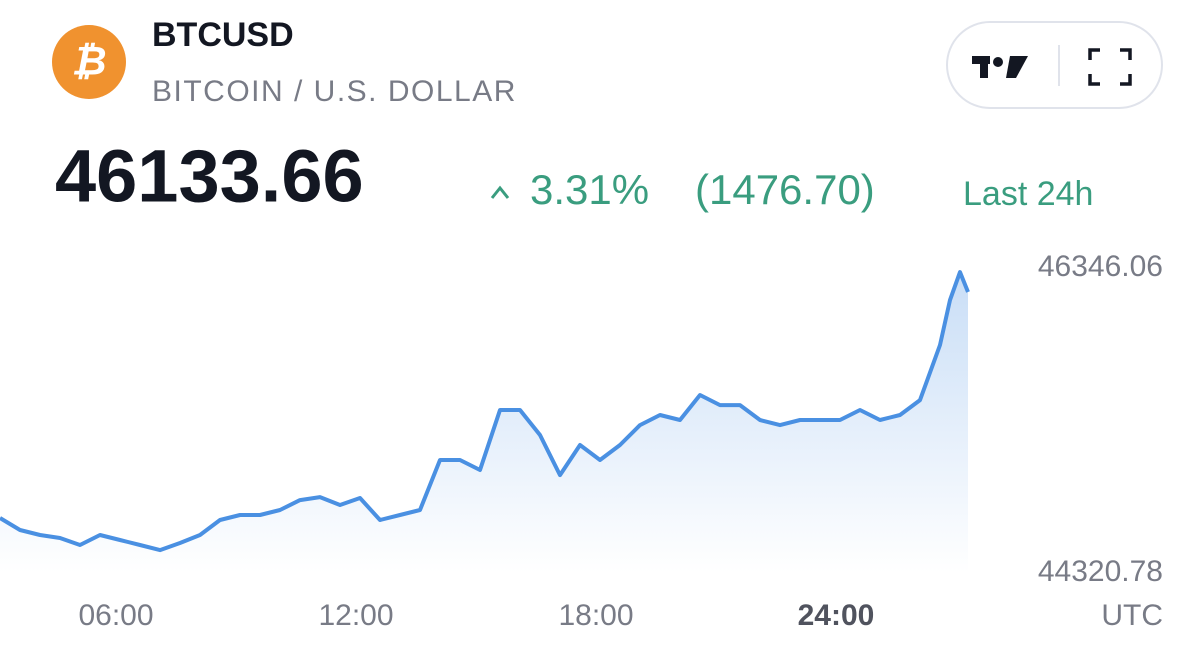 The image size is (1200, 664). Describe the element at coordinates (1100, 571) in the screenshot. I see `y-tick-label: 44320.78` at that location.